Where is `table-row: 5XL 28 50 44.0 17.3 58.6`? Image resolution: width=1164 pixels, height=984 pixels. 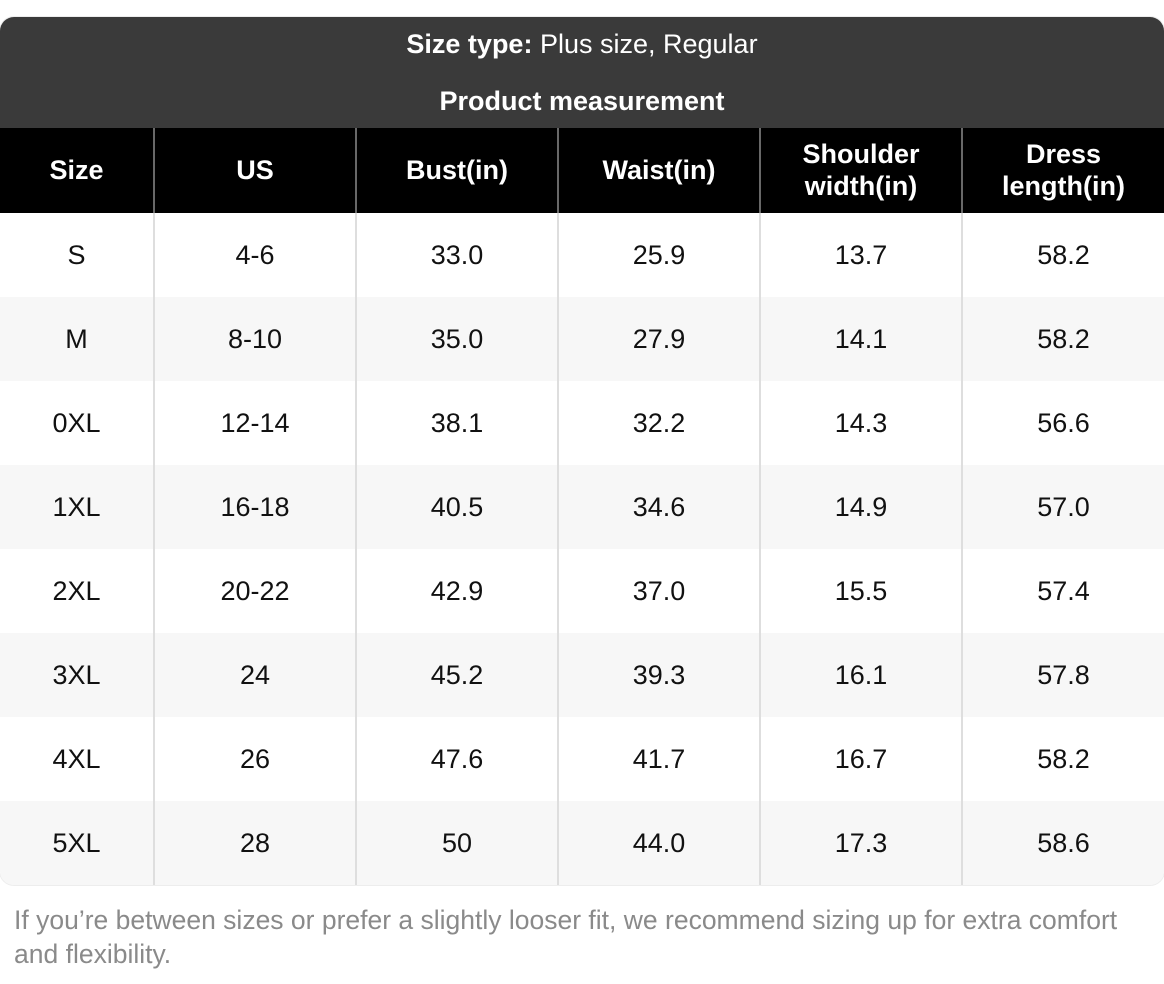 table-row: 5XL 28 50 44.0 17.3 58.6 is located at coordinates (582, 843).